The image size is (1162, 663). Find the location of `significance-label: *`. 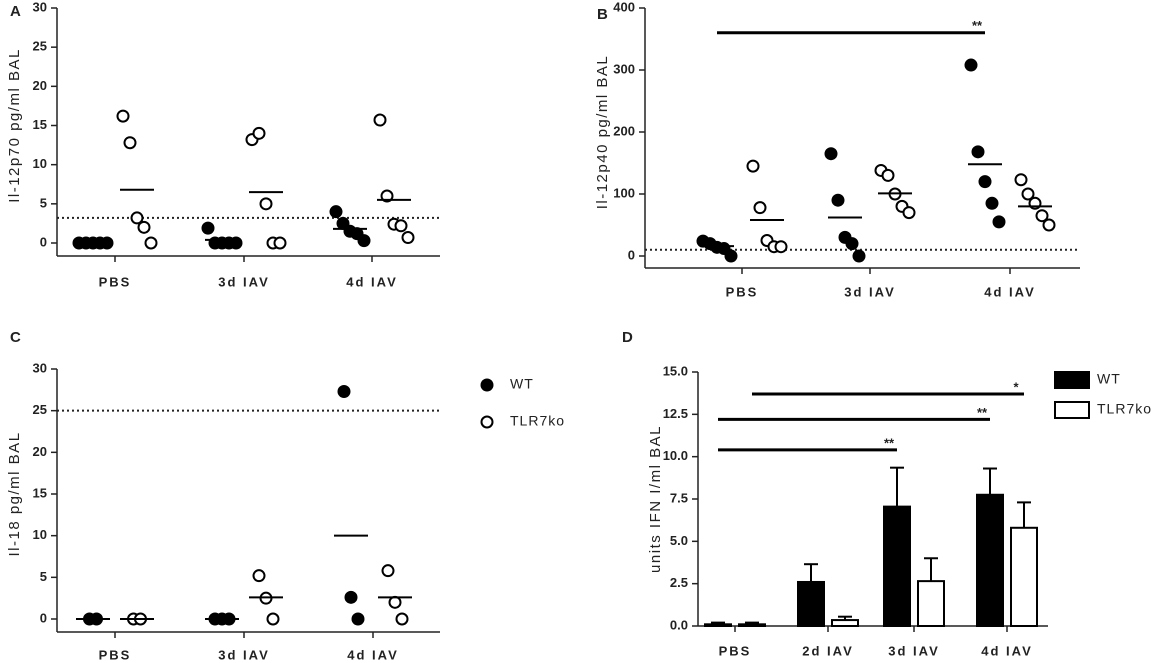

significance-label: * is located at coordinates (1016, 386).